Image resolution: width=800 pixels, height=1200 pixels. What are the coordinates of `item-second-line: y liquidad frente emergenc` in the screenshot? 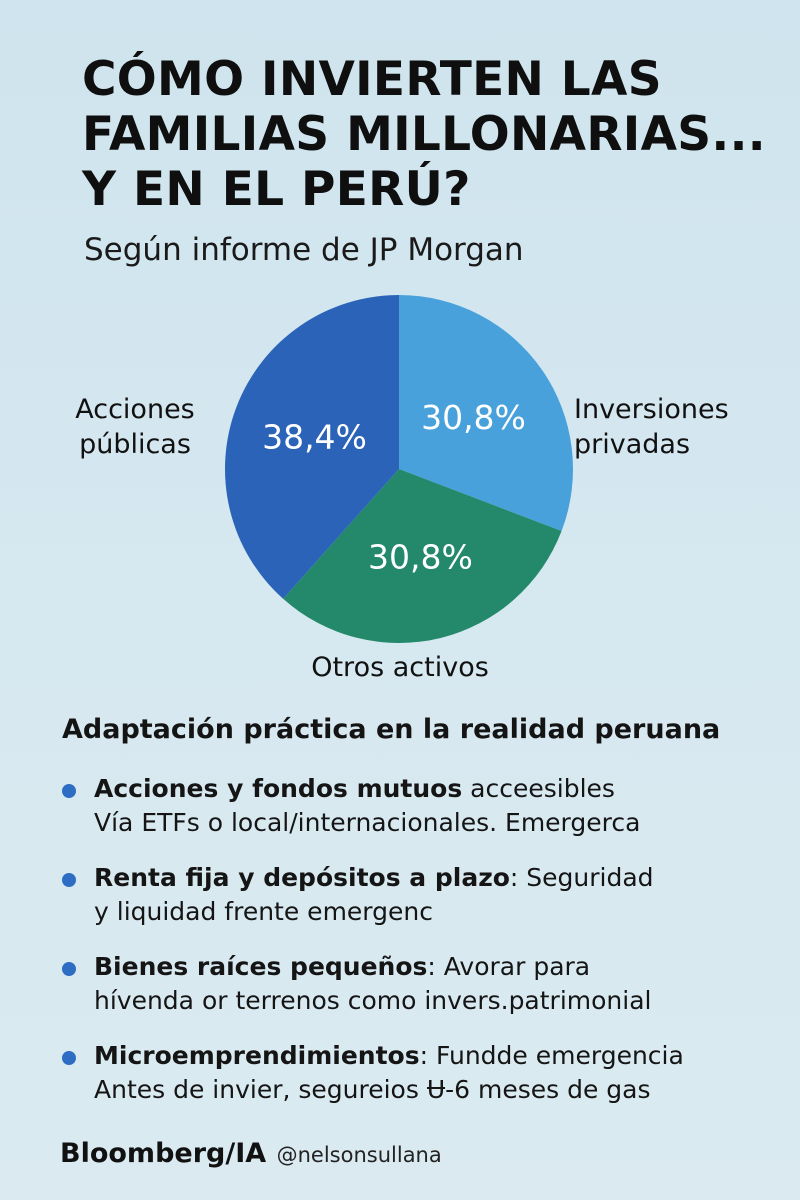 It's located at (263, 911).